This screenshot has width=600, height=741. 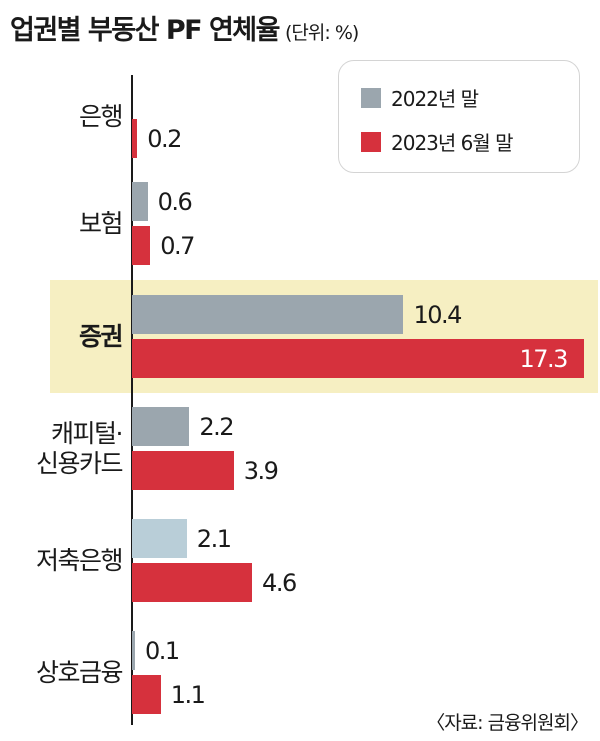 What do you see at coordinates (79, 672) in the screenshot?
I see `category-label: 상호금융` at bounding box center [79, 672].